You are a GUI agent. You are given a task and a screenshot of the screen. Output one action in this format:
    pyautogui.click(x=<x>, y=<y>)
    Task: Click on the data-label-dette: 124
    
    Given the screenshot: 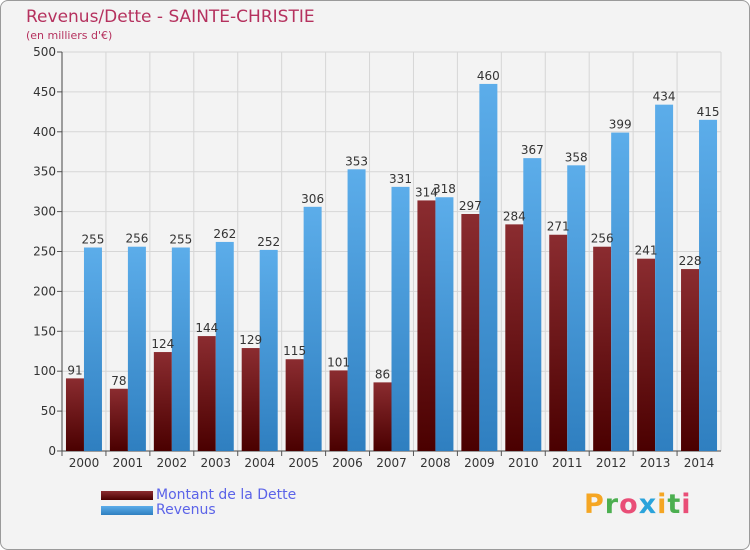 What is the action you would take?
    pyautogui.click(x=162, y=344)
    